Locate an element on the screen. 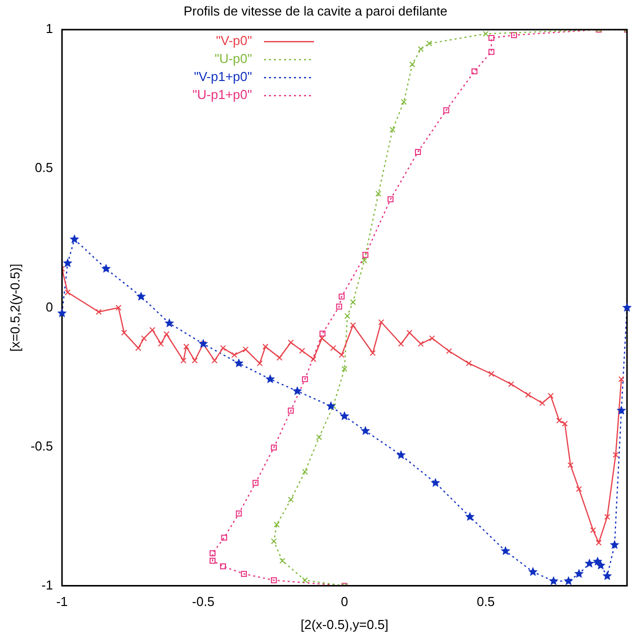  y-tick-label: 0.5 is located at coordinates (43, 168).